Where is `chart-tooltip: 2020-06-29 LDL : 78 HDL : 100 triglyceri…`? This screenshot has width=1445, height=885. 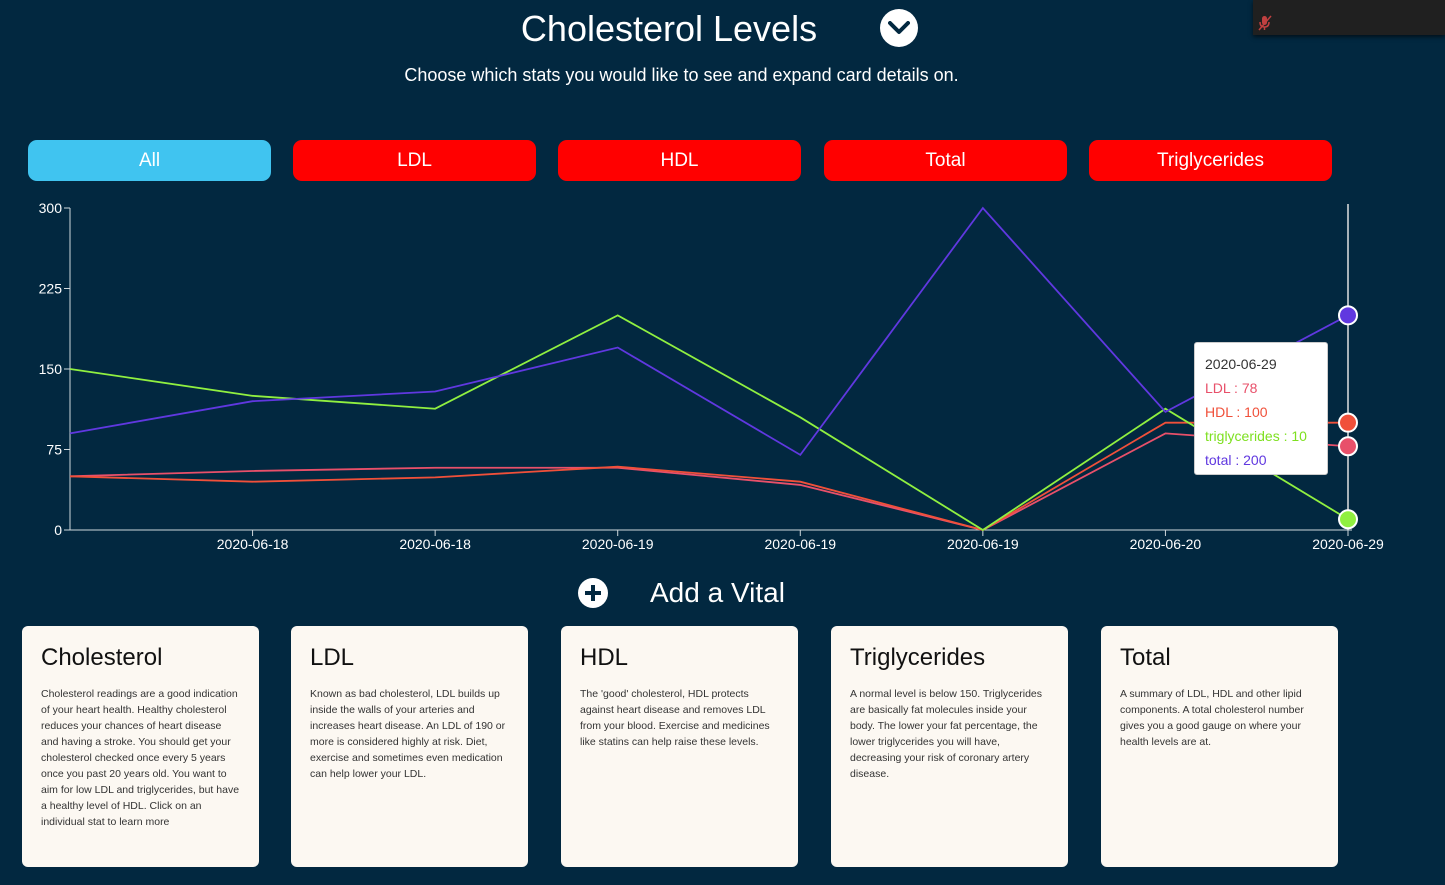
chart-tooltip: 2020-06-29 LDL : 78 HDL : 100 triglyceri… is located at coordinates (1261, 408).